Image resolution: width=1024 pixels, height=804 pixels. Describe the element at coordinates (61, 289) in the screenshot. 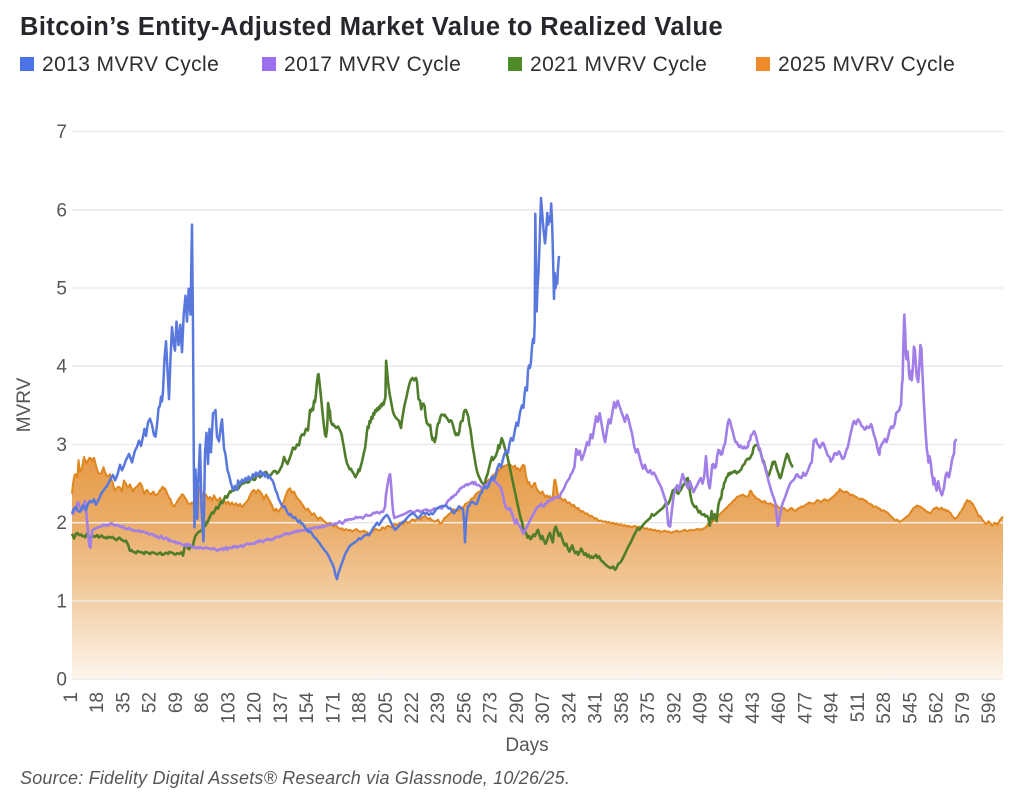

I see `svg-text: 5` at that location.